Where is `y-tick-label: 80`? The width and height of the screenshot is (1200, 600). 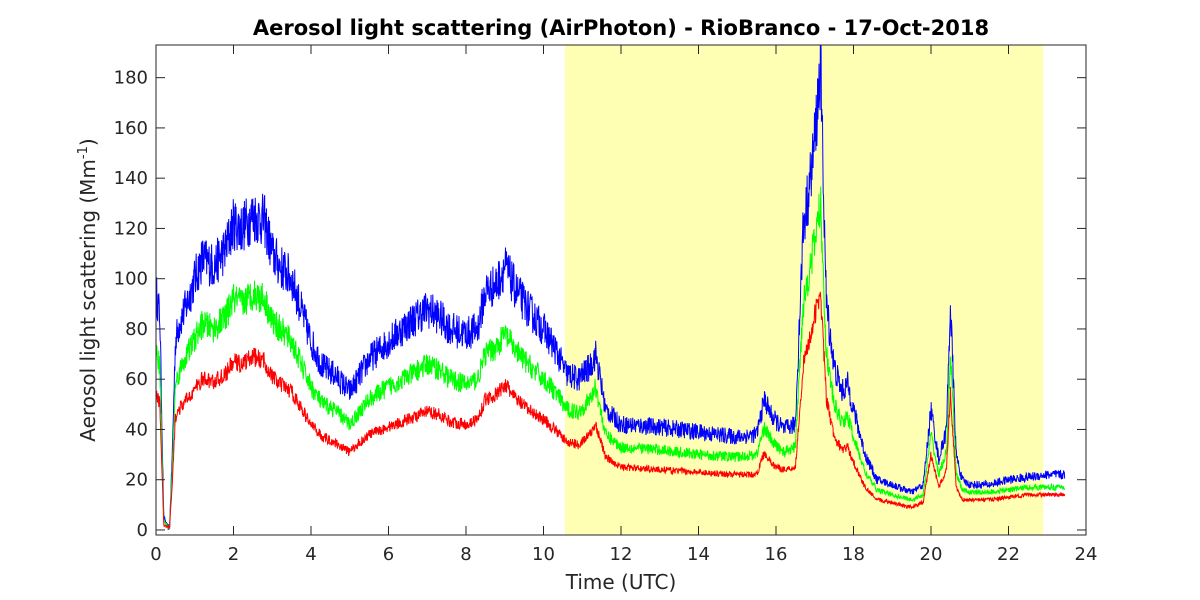 y-tick-label: 80 is located at coordinates (136, 329).